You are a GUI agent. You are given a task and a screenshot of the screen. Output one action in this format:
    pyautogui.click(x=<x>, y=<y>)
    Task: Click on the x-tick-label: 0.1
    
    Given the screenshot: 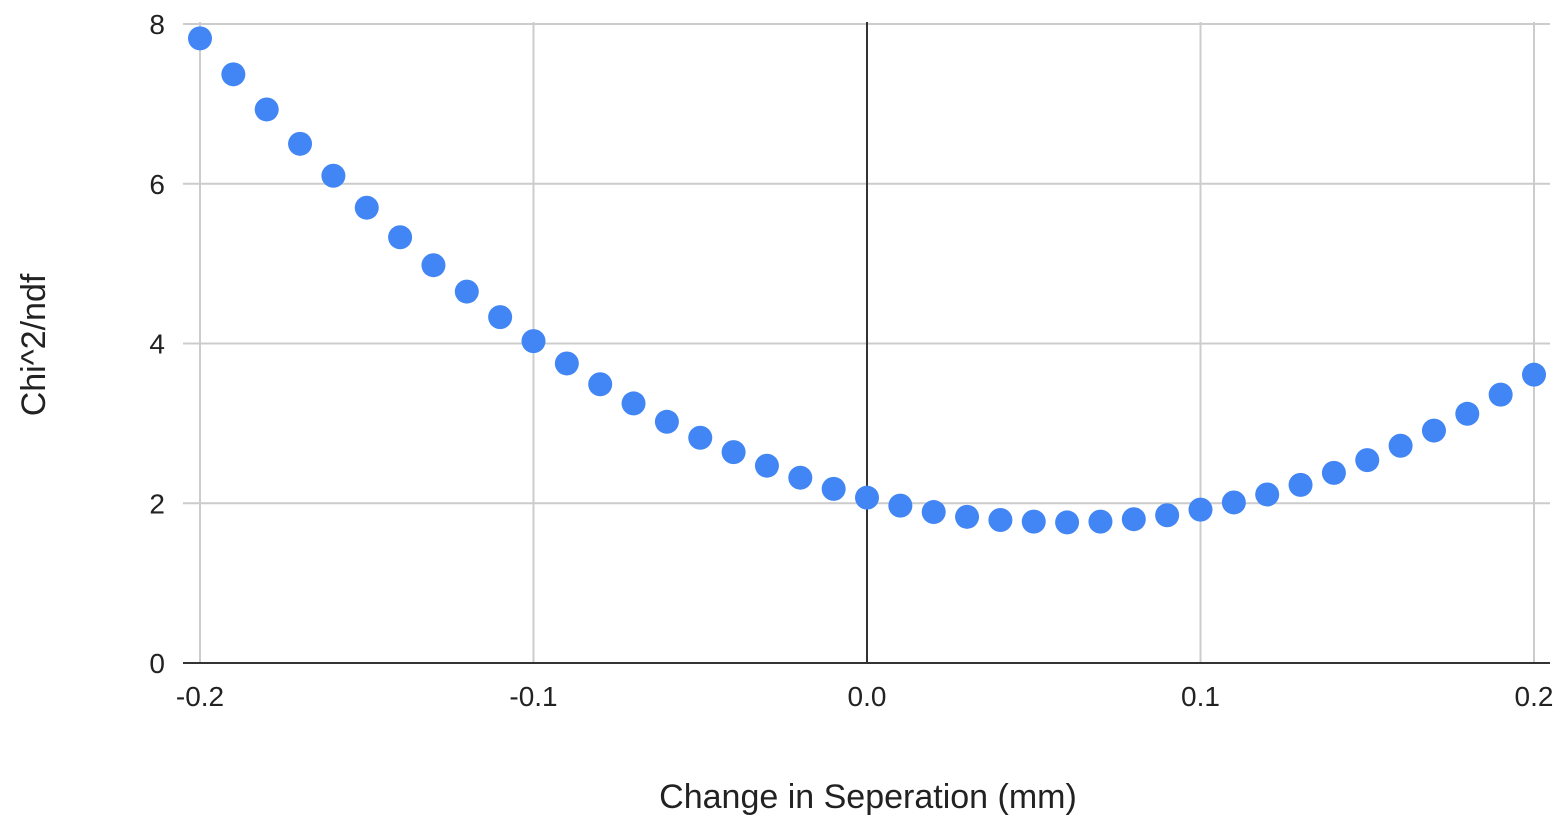 What is the action you would take?
    pyautogui.click(x=1200, y=696)
    